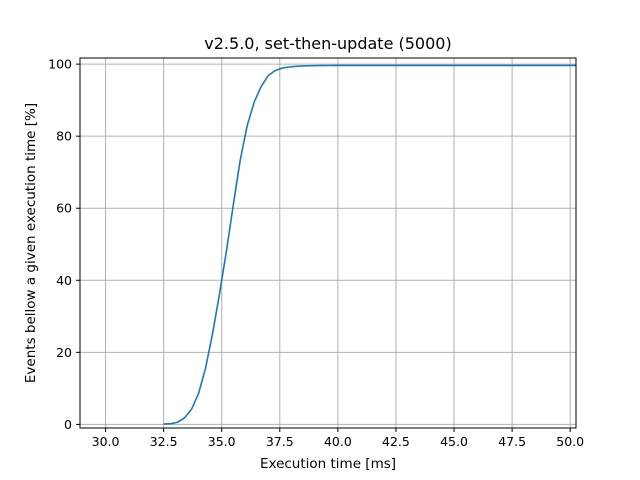 The height and width of the screenshot is (480, 640). Describe the element at coordinates (222, 441) in the screenshot. I see `x-tick-label: 35.0` at that location.